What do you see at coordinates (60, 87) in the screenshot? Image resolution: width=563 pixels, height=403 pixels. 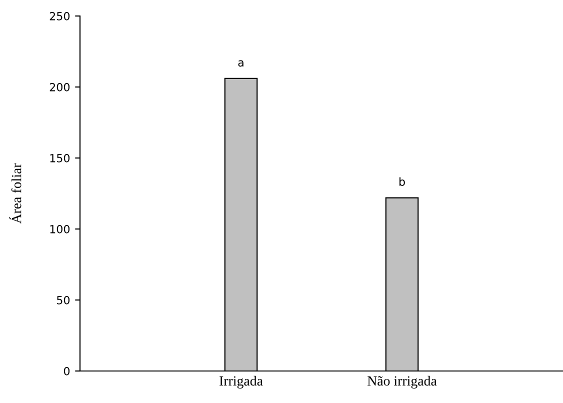 I see `y-tick-label: 200` at bounding box center [60, 87].